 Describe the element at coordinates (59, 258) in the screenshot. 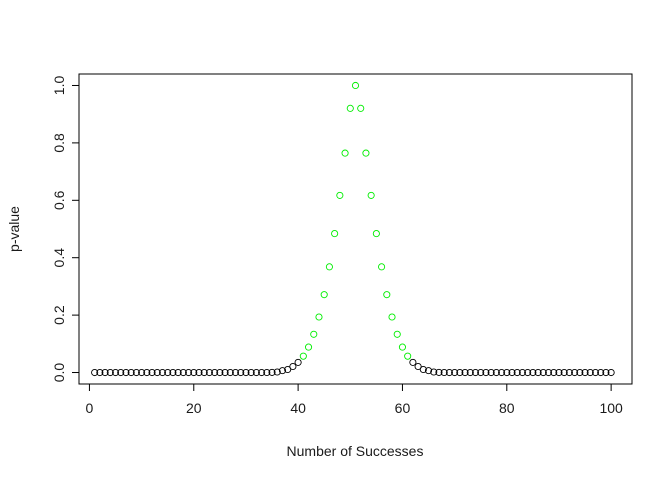

I see `y-tick-label: 0.4` at that location.